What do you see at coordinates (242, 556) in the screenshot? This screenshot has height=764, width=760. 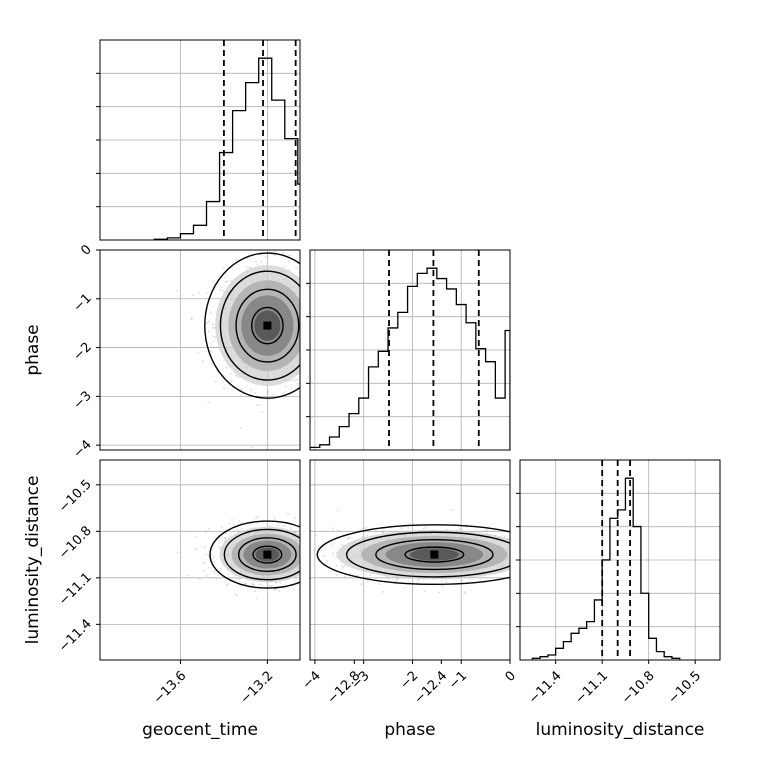 I see `joint-content` at bounding box center [242, 556].